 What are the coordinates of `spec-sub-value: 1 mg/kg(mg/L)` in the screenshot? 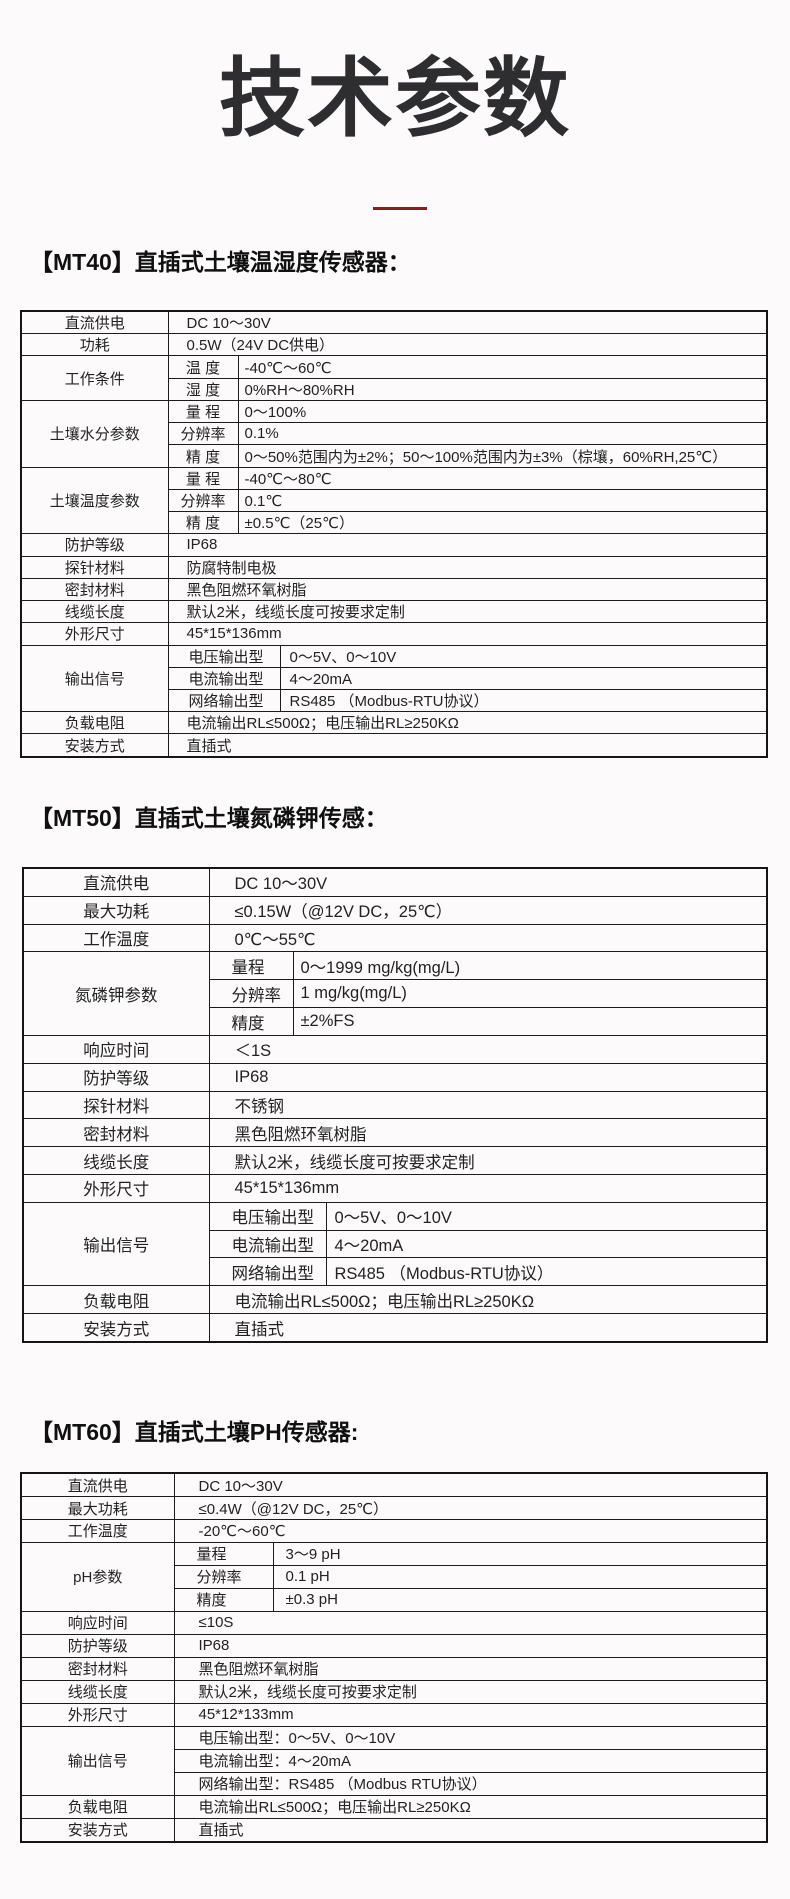 It's located at (530, 994).